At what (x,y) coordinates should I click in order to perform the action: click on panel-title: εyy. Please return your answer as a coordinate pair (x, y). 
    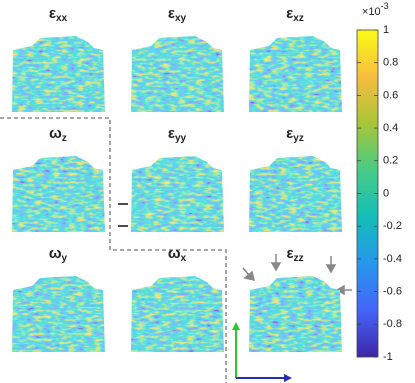
    Looking at the image, I should click on (177, 134).